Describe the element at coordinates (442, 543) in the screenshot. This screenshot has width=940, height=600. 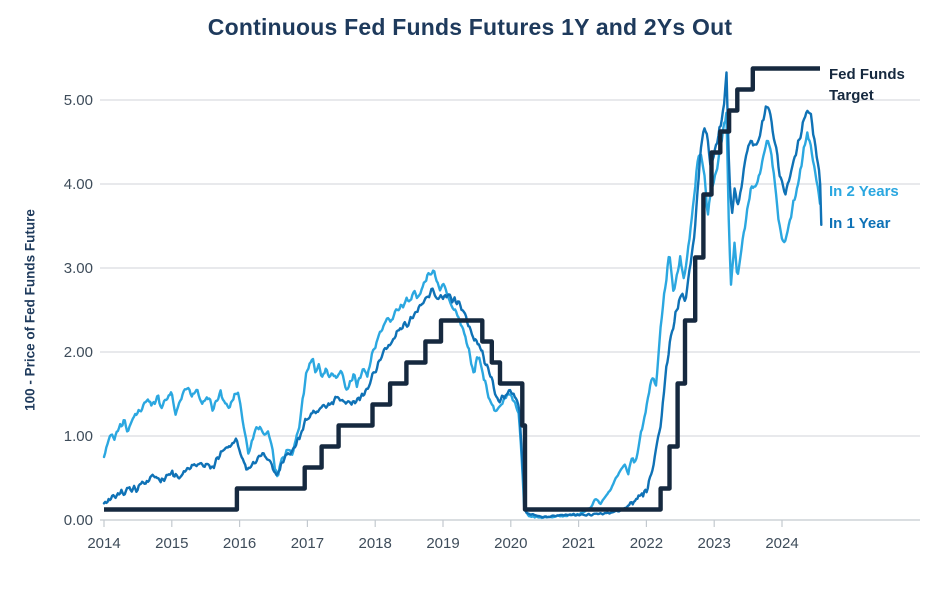
I see `x-tick-label: 2019` at that location.